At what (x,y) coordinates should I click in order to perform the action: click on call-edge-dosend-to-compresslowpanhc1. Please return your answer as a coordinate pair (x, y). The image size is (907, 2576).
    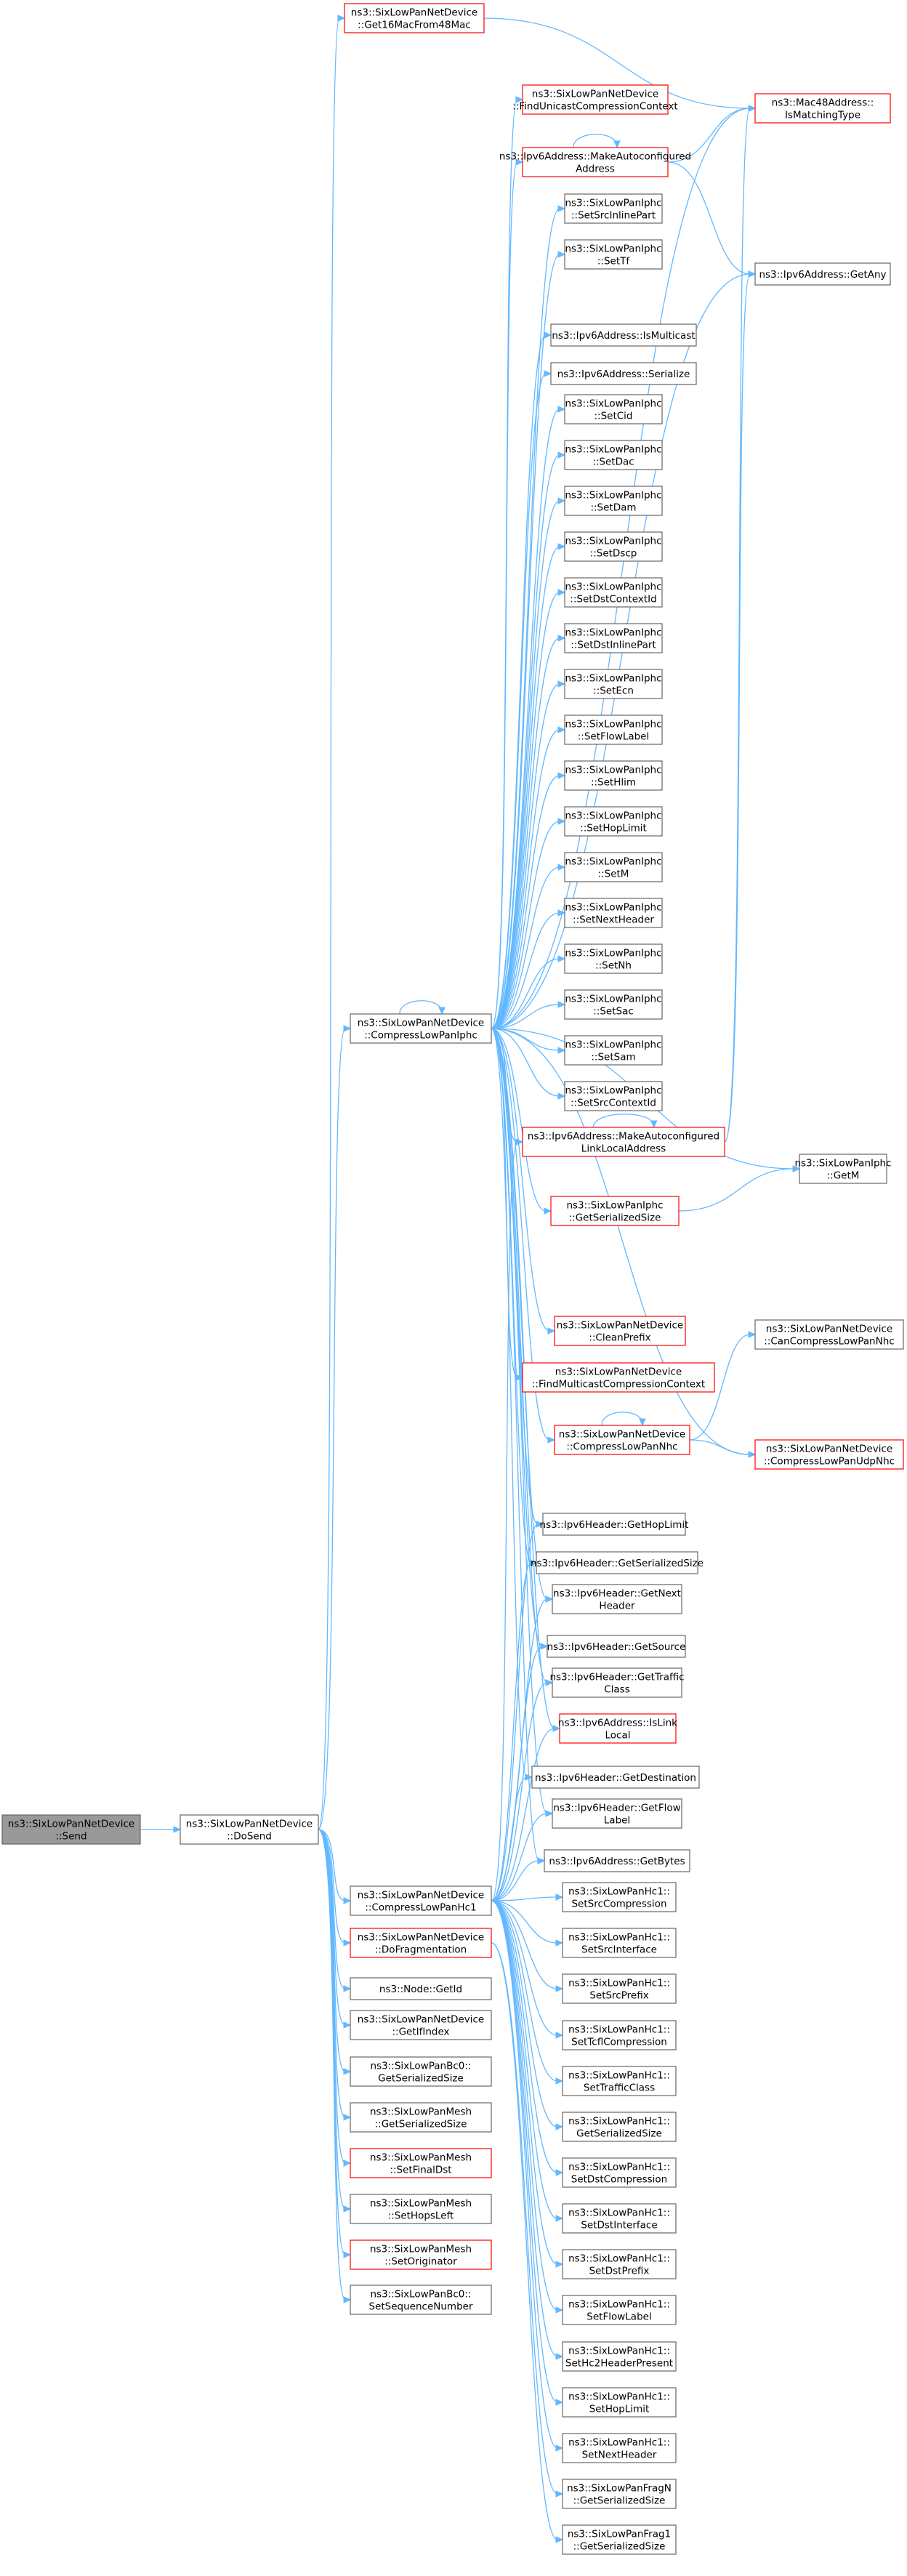
    Looking at the image, I should click on (335, 1866).